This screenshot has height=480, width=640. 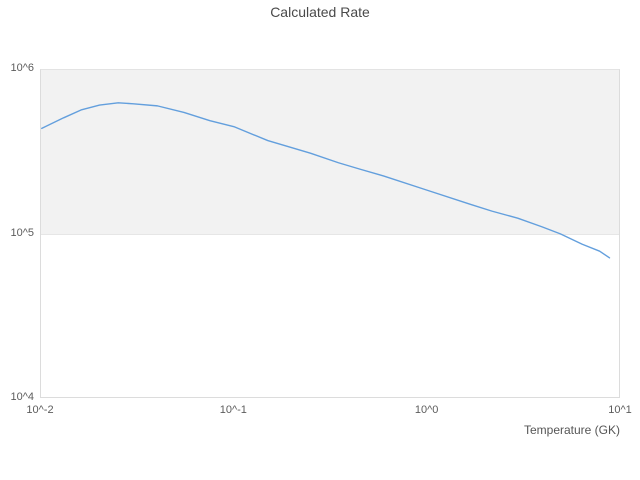 I want to click on y-tick-label: 10^4, so click(x=22, y=397).